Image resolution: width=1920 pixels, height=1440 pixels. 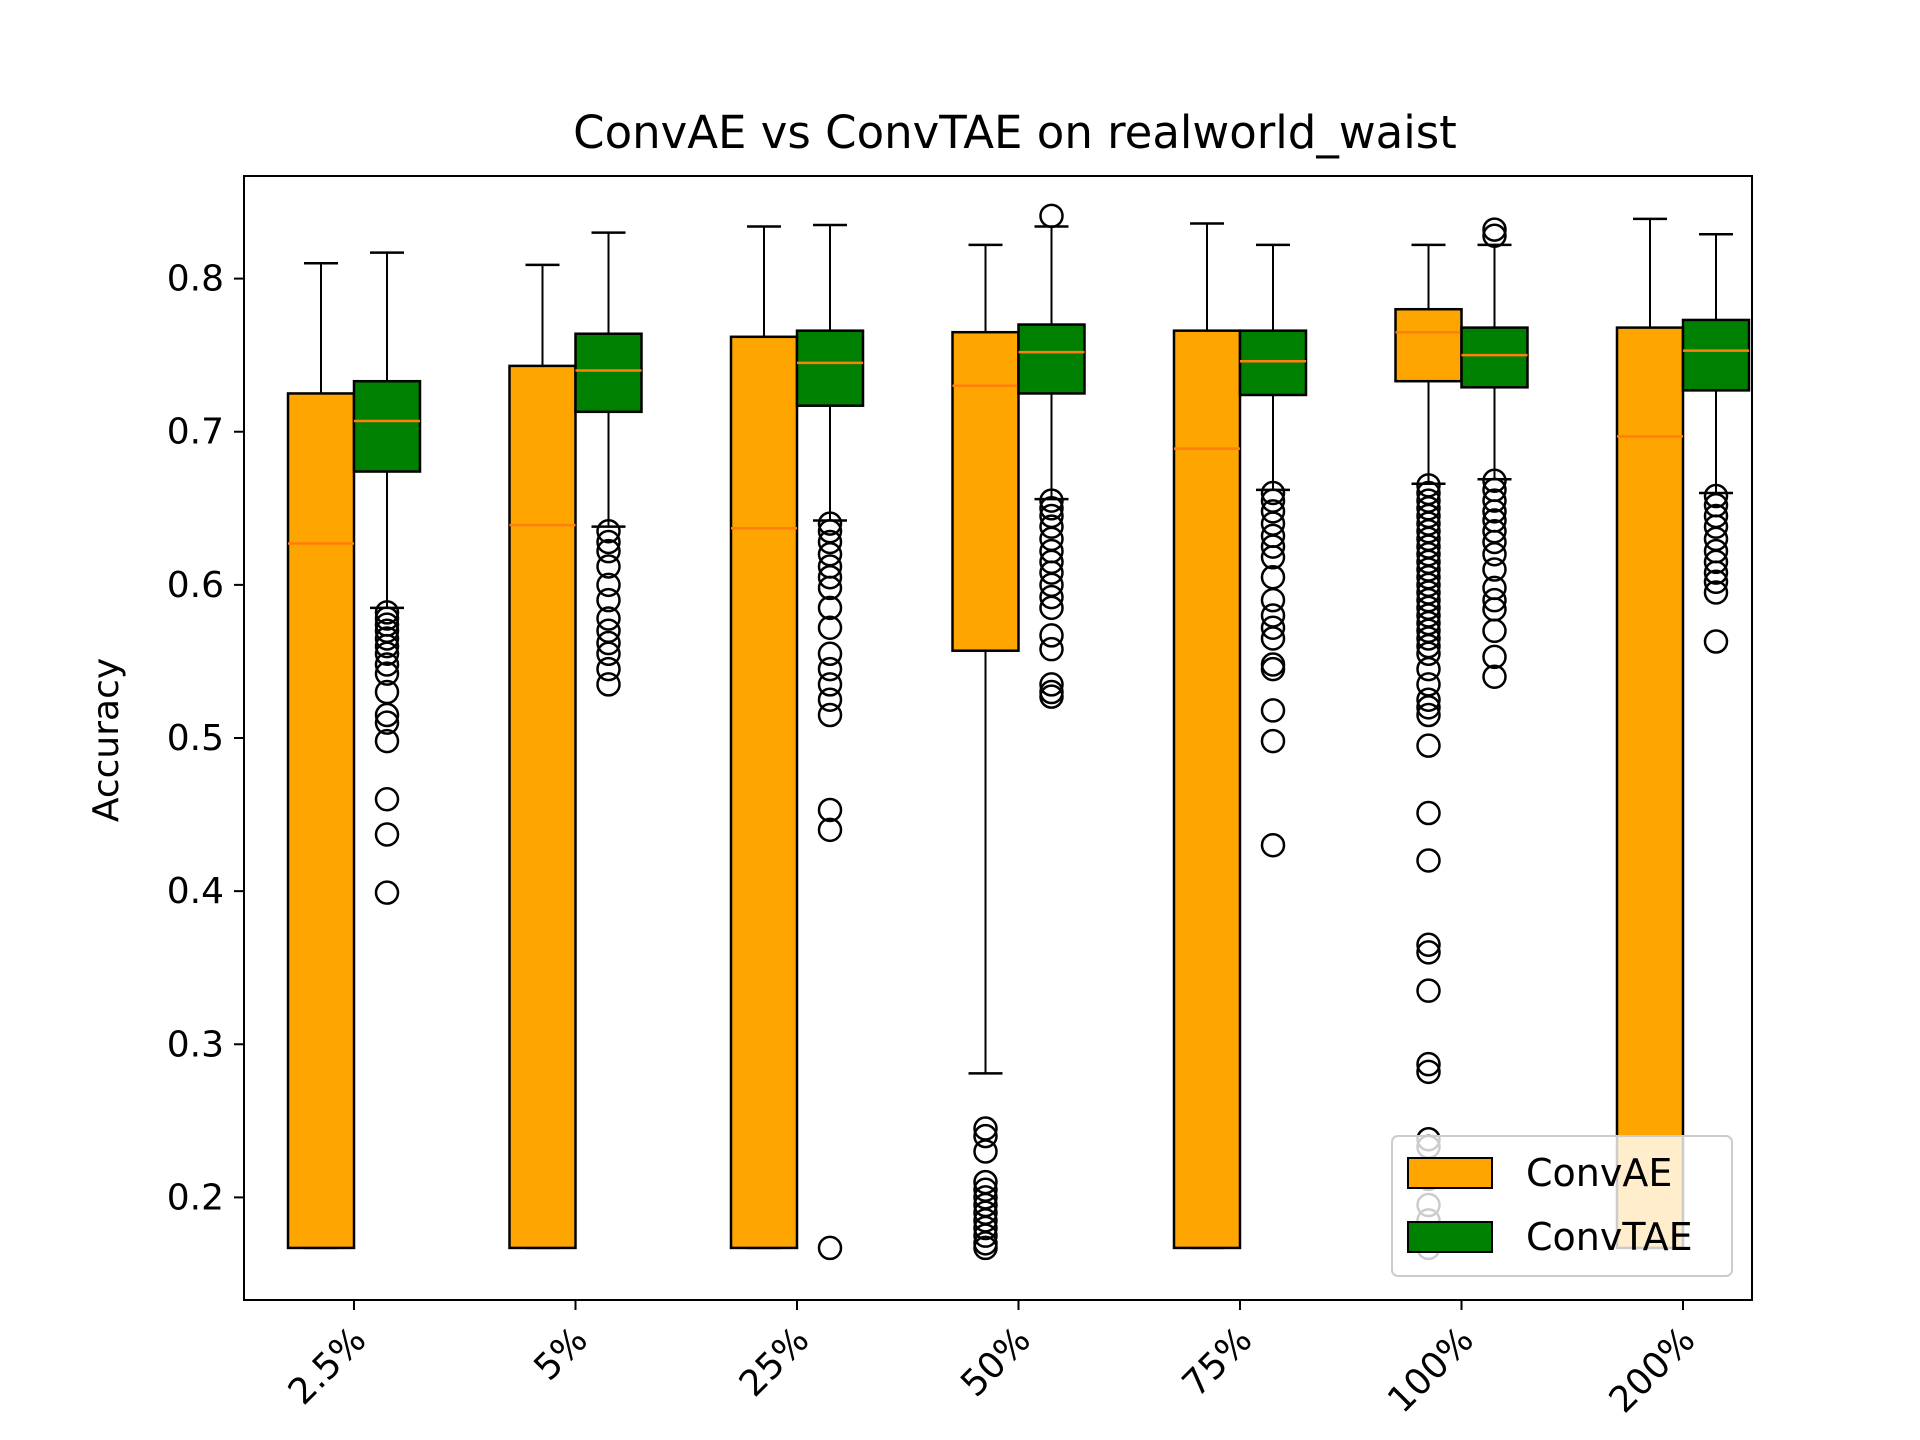 What do you see at coordinates (560, 1353) in the screenshot?
I see `x-tick-label: 5%` at bounding box center [560, 1353].